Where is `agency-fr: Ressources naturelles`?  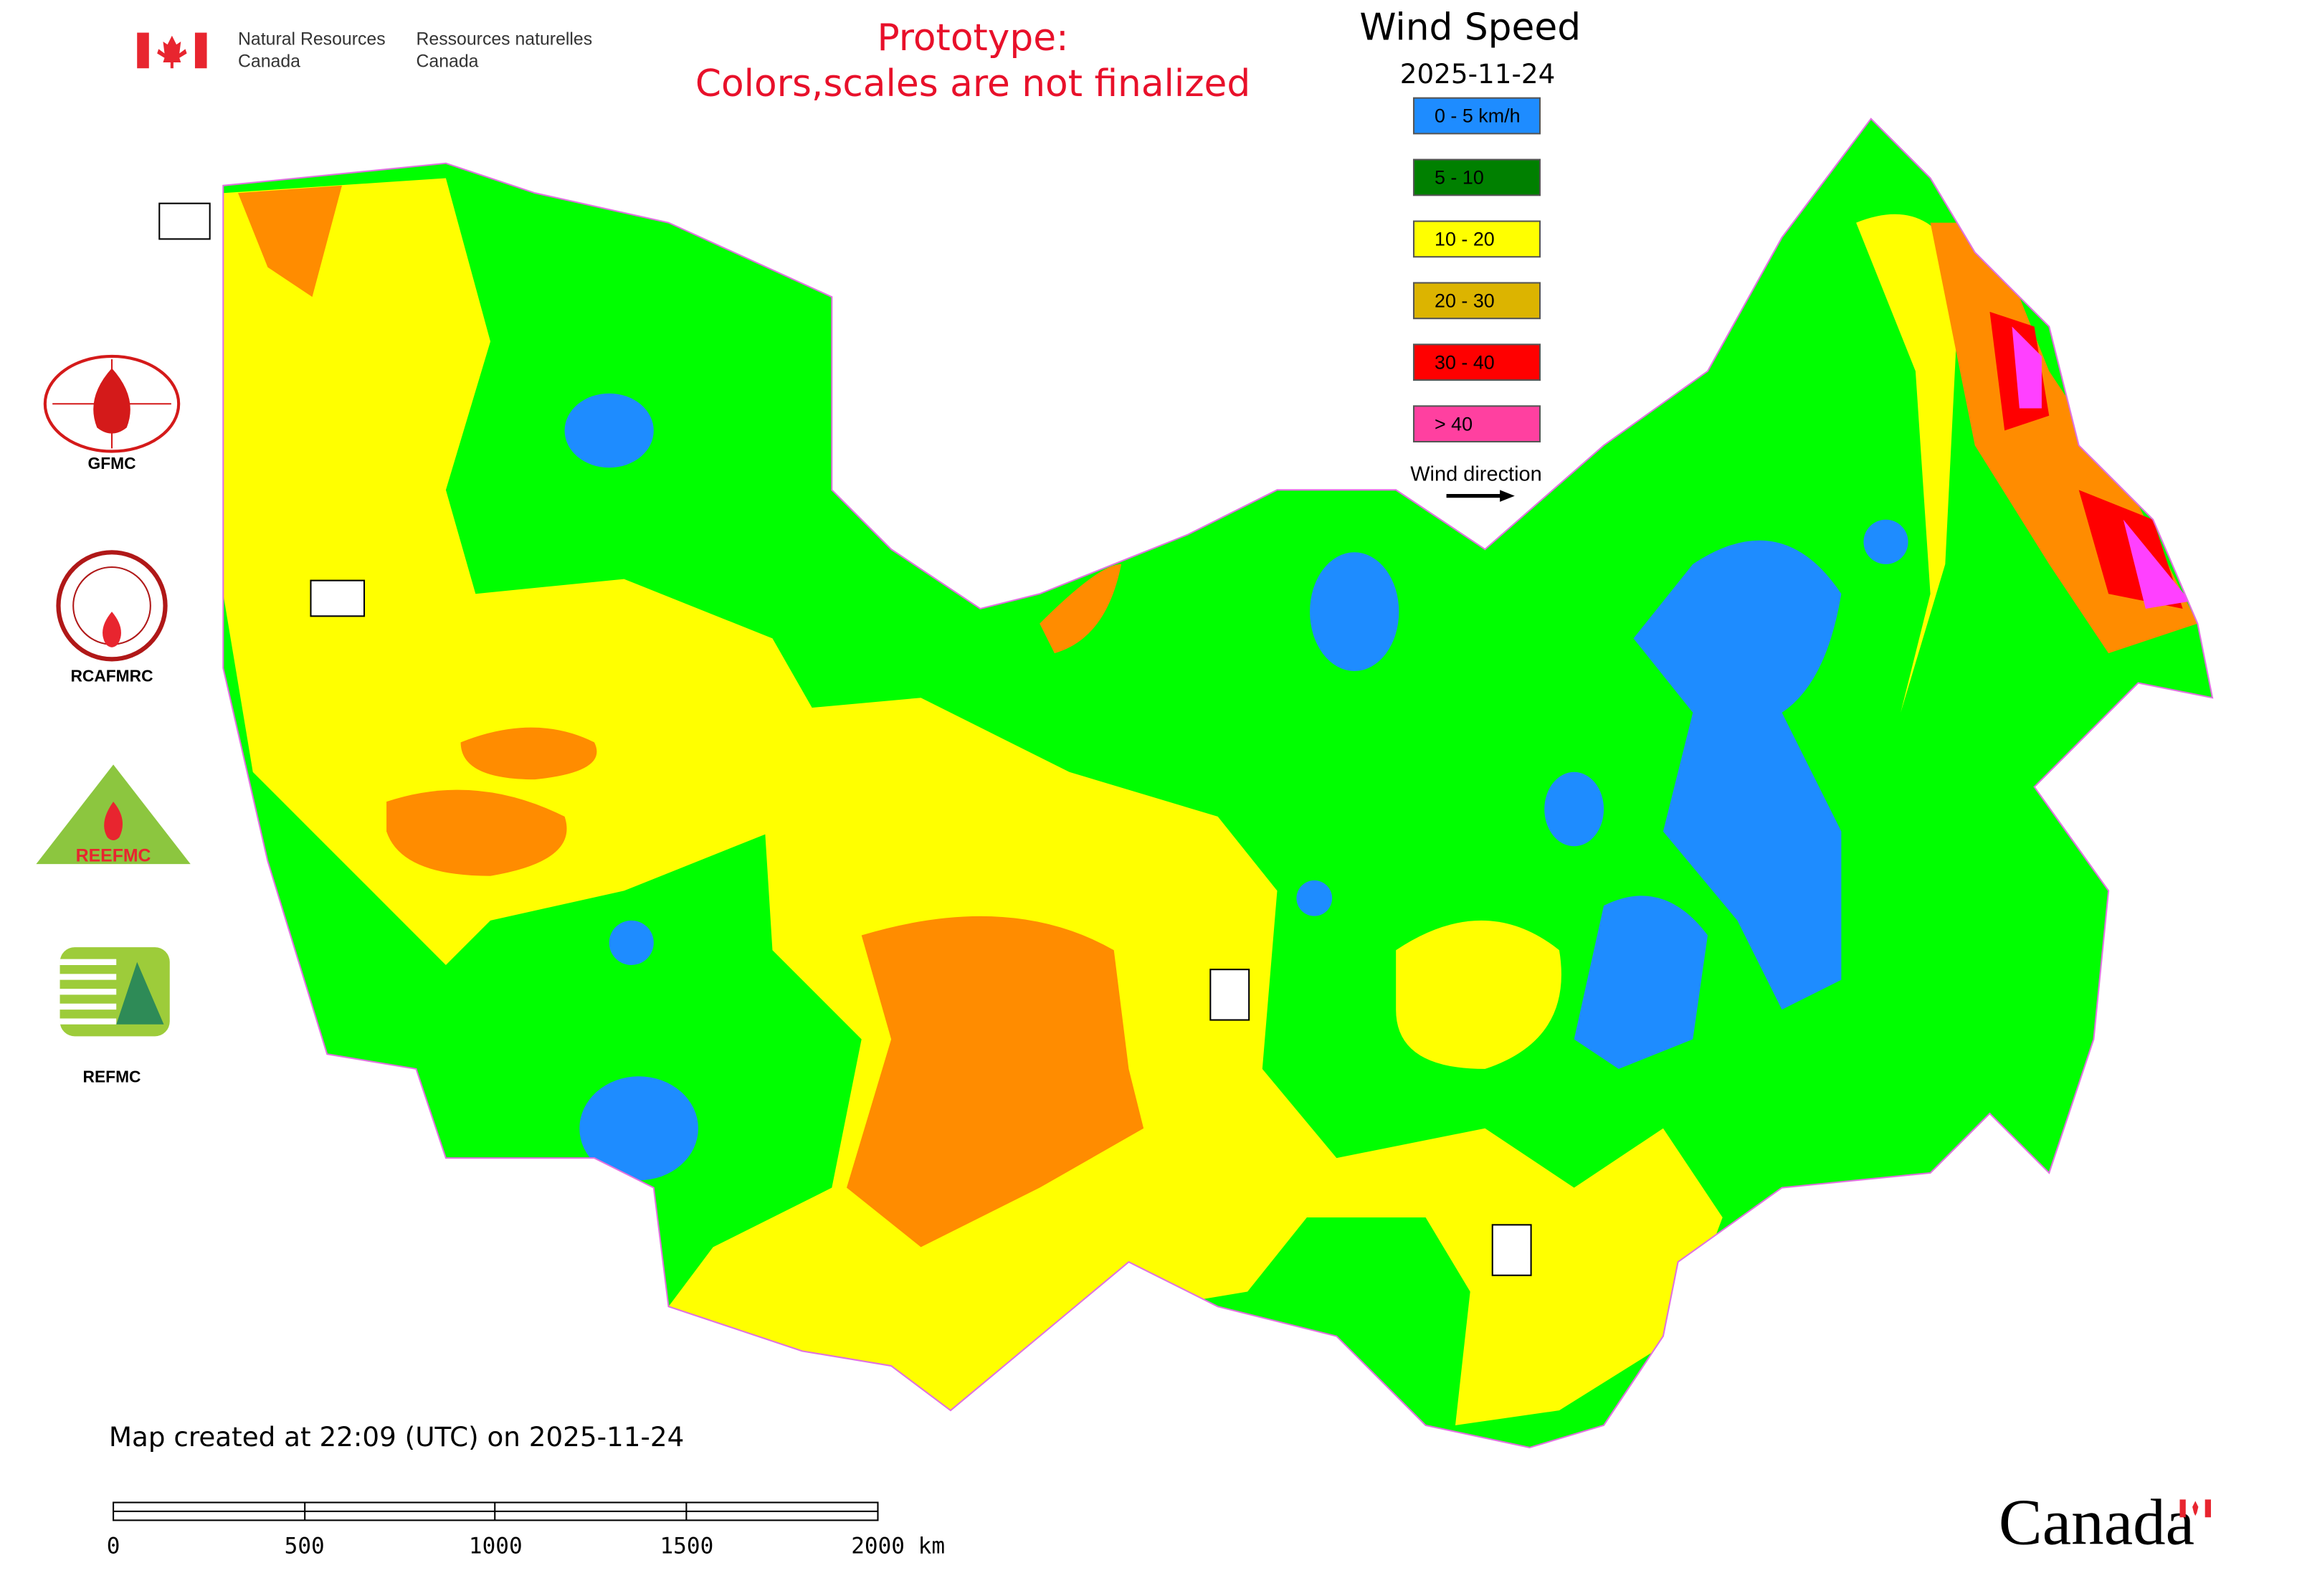 agency-fr: Ressources naturelles is located at coordinates (505, 39).